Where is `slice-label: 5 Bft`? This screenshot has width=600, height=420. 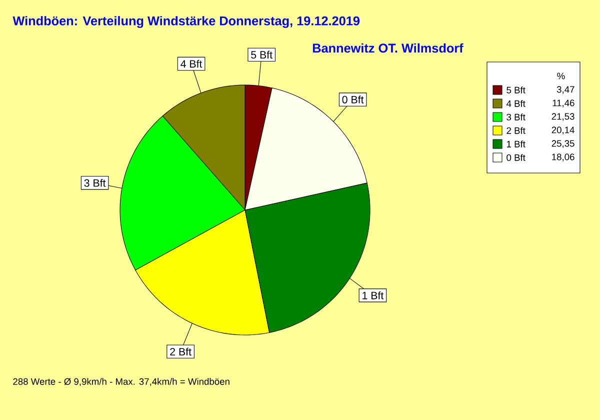
slice-label: 5 Bft is located at coordinates (261, 54).